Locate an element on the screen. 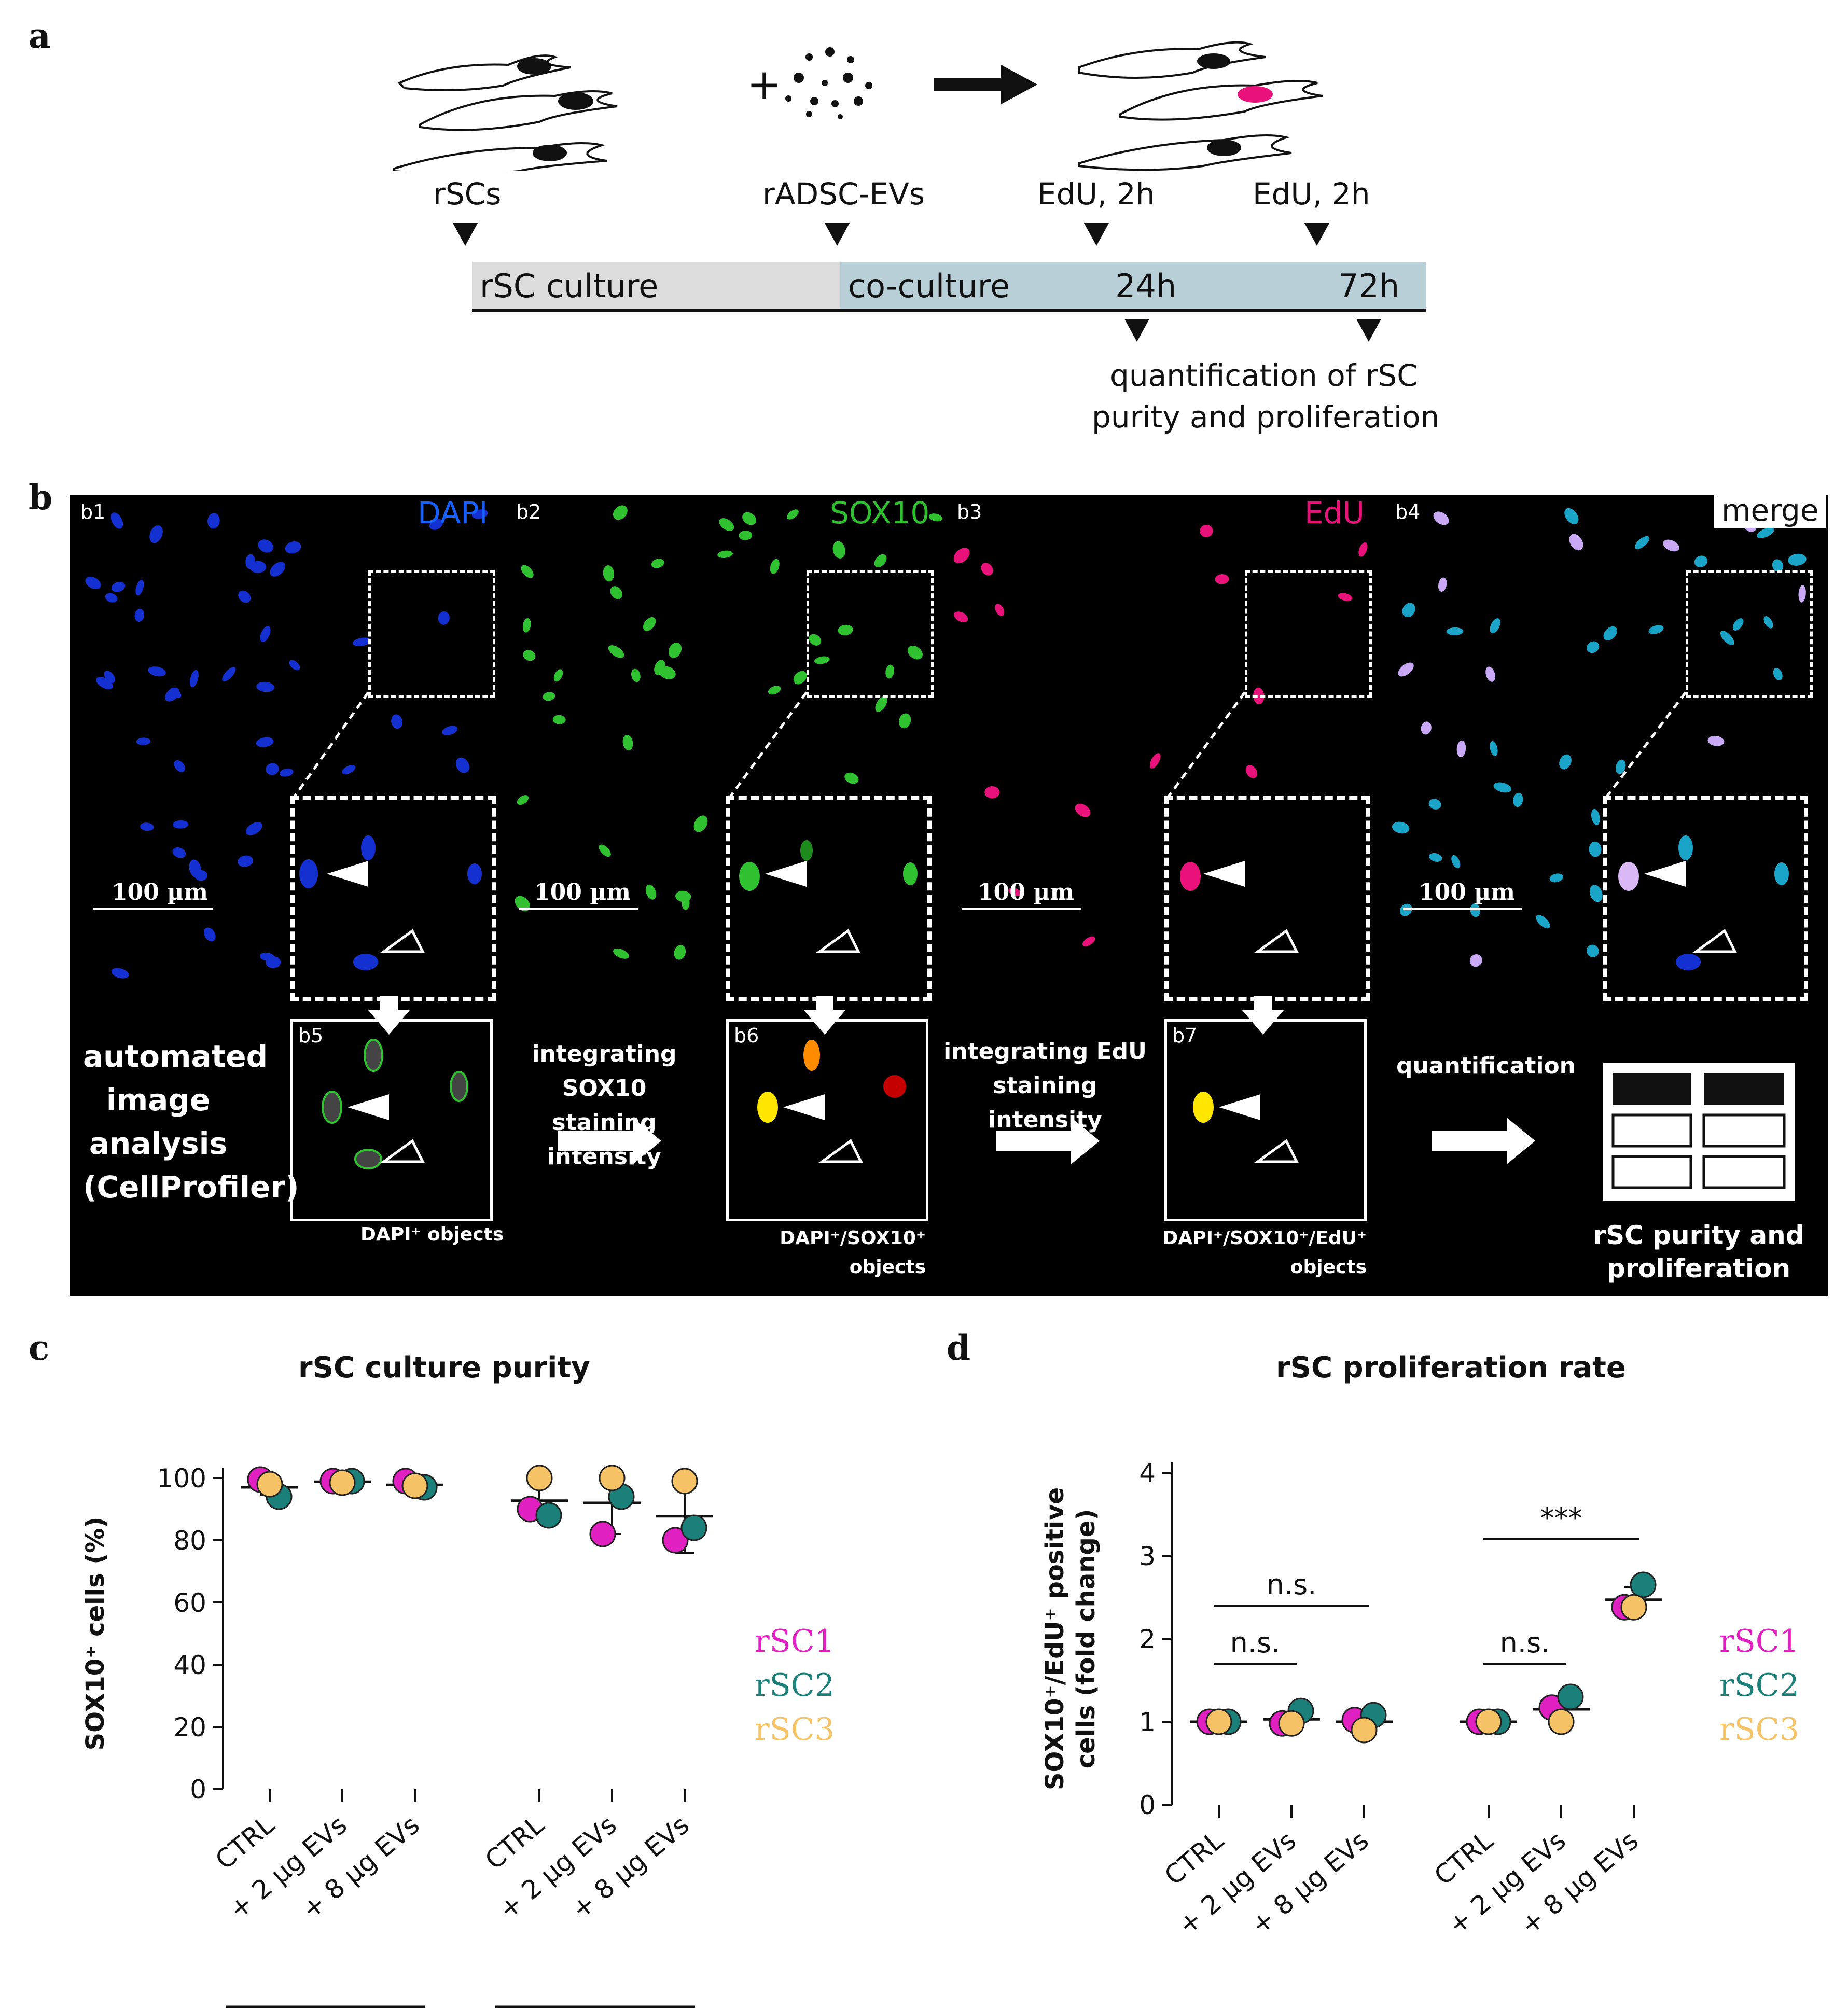  down-arrow-icons is located at coordinates (826, 1016).